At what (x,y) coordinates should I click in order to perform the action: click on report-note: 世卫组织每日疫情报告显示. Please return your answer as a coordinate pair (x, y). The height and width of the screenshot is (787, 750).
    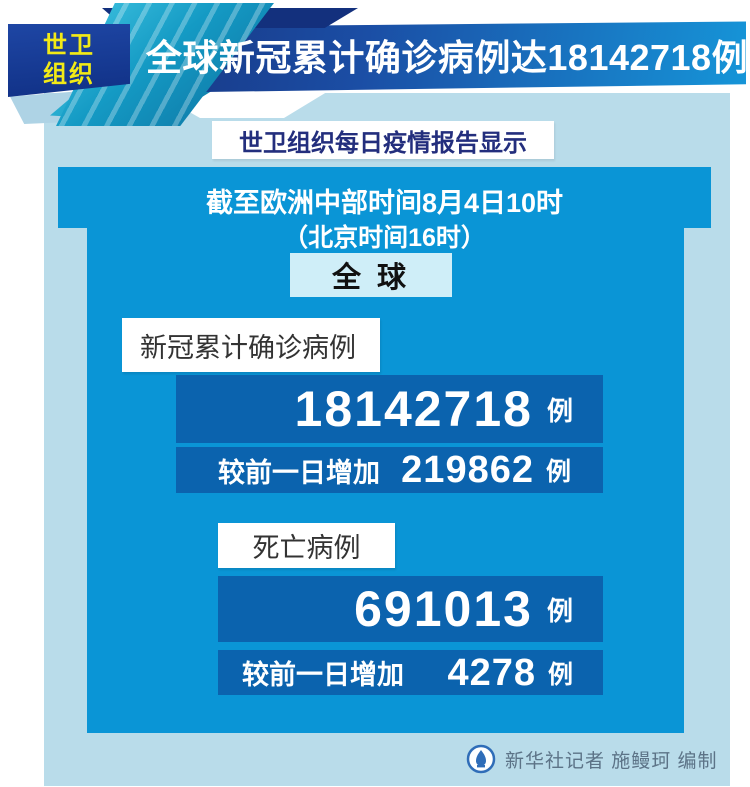
    Looking at the image, I should click on (383, 140).